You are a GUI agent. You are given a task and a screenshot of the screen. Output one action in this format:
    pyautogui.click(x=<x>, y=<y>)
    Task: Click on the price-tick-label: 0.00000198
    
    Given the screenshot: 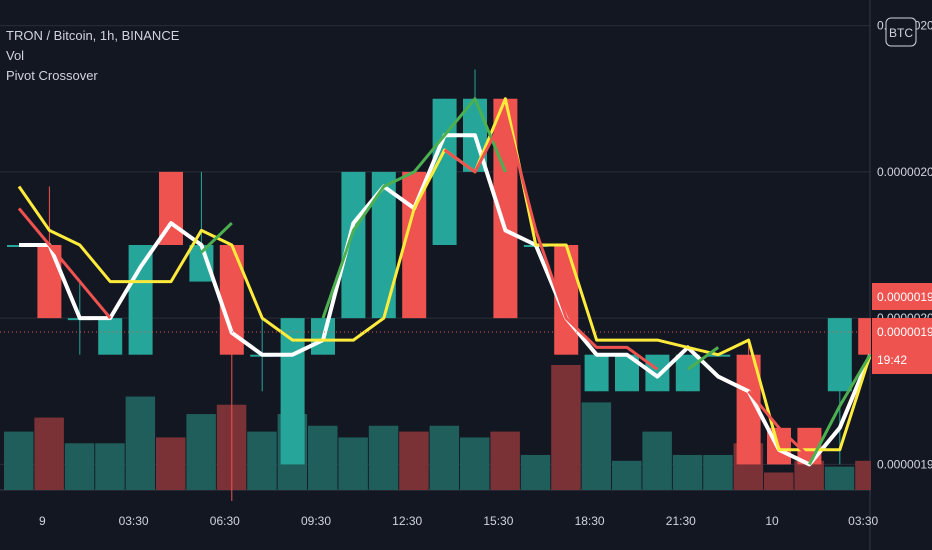 What is the action you would take?
    pyautogui.click(x=904, y=464)
    